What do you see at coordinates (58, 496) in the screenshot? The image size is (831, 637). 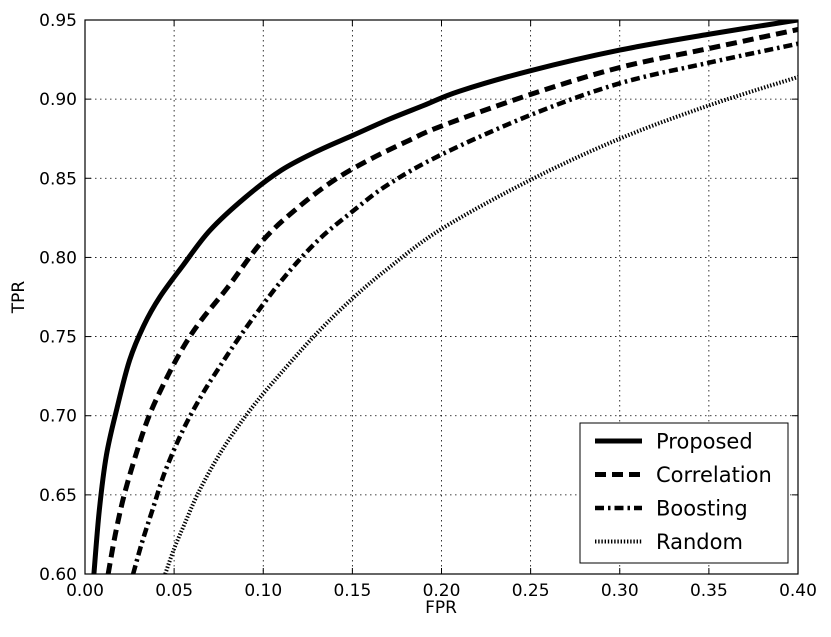 I see `y-tick-label: 0.65` at bounding box center [58, 496].